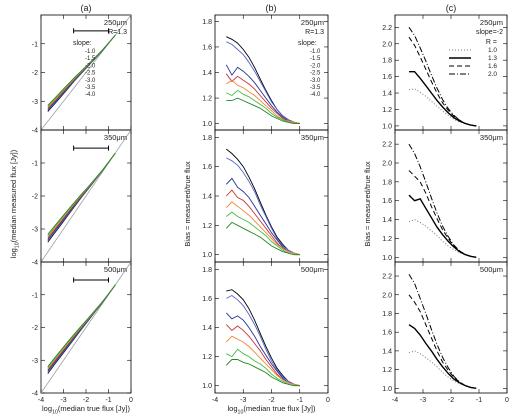 This screenshot has width=520, height=415. Describe the element at coordinates (307, 43) in the screenshot. I see `legend-title: slope:` at that location.